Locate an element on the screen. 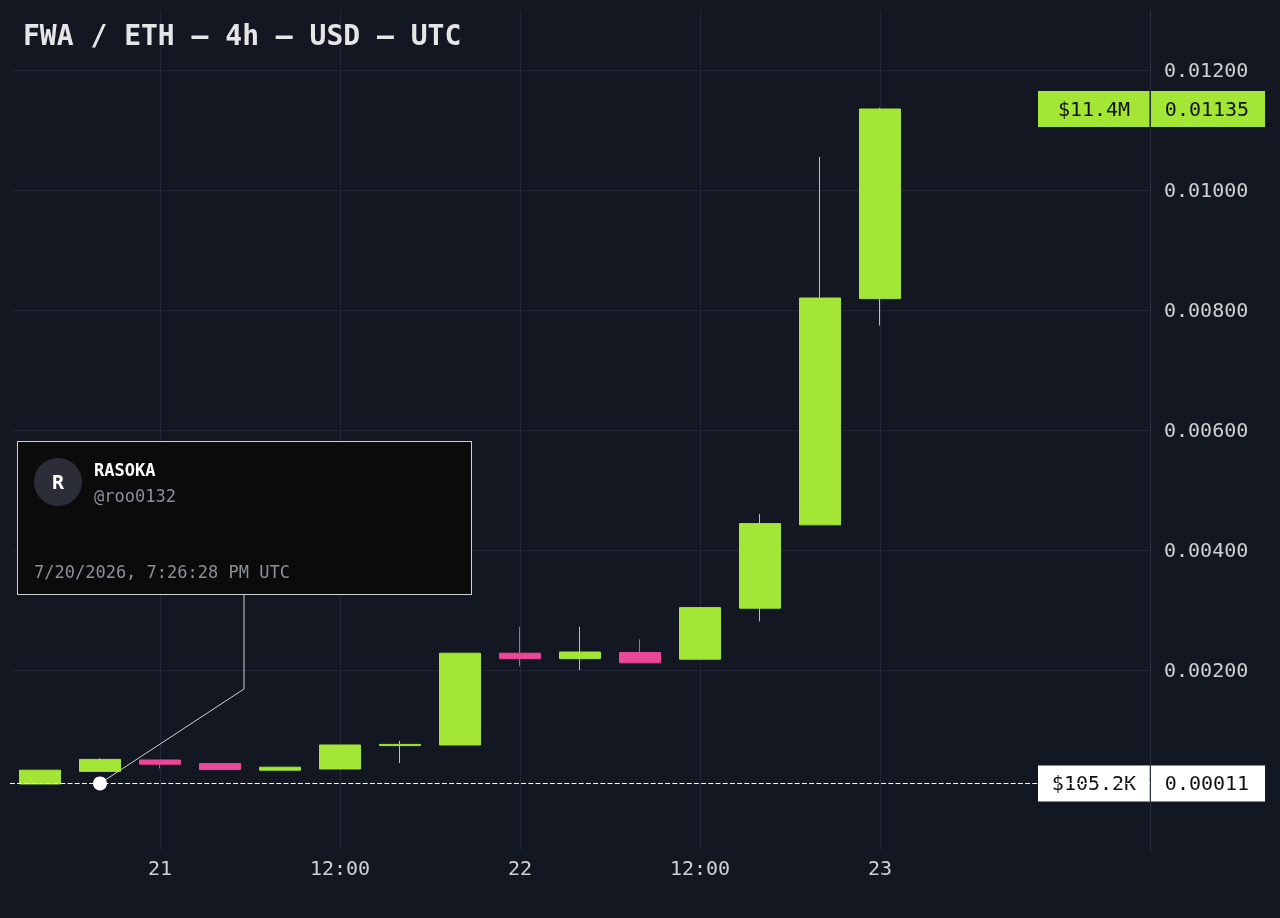  y-tick-label: 0.00800 is located at coordinates (1206, 310).